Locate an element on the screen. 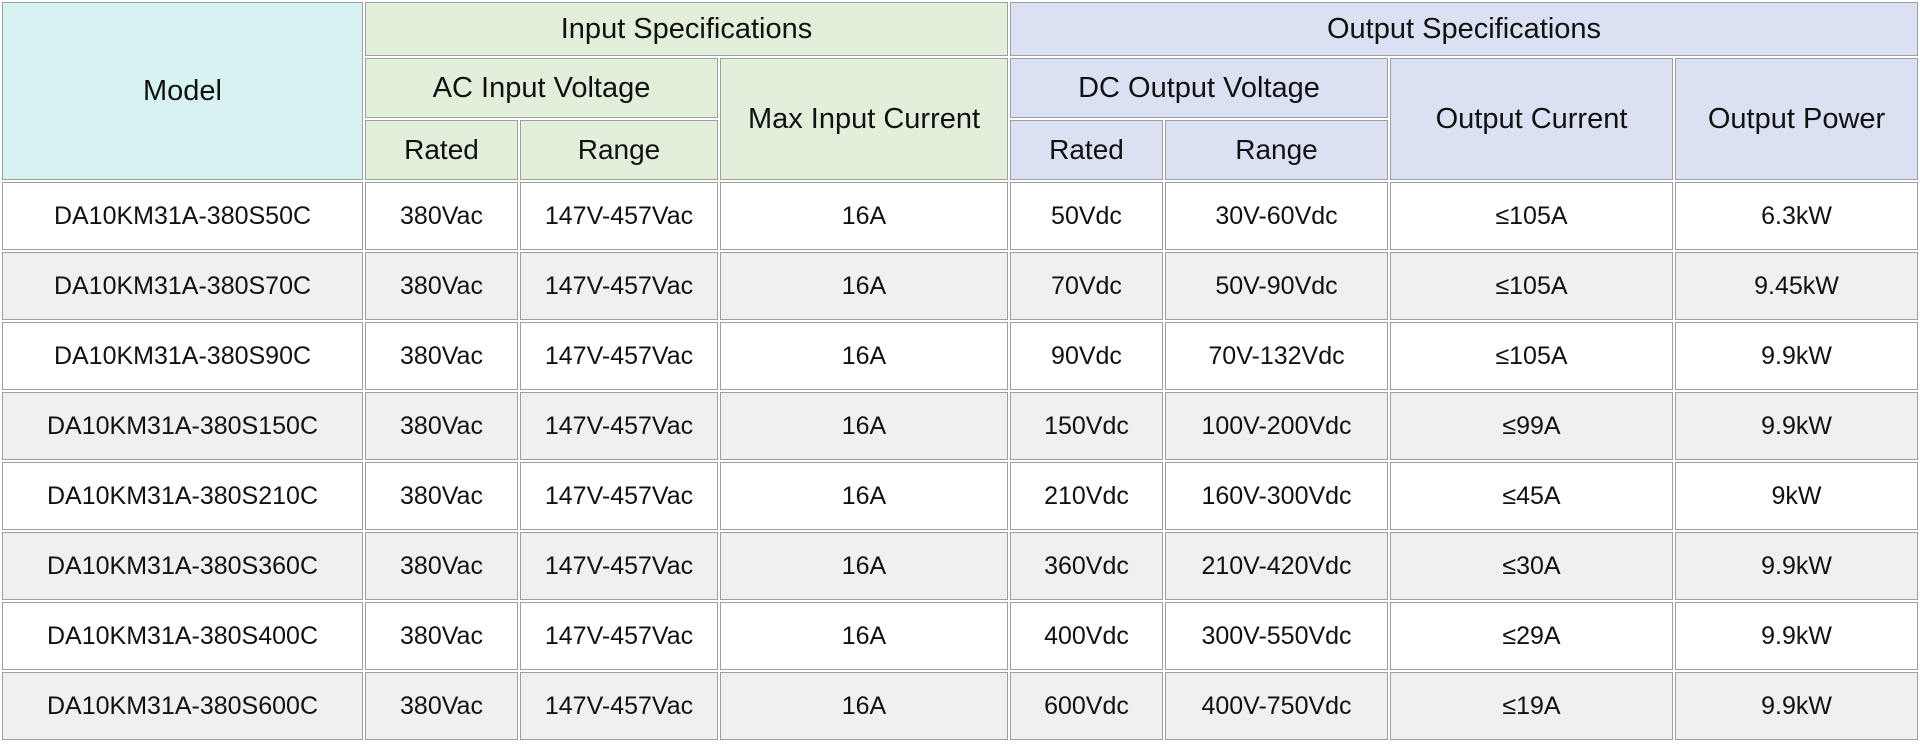 This screenshot has height=747, width=1920. cell-output-current: ≤29A is located at coordinates (1531, 636).